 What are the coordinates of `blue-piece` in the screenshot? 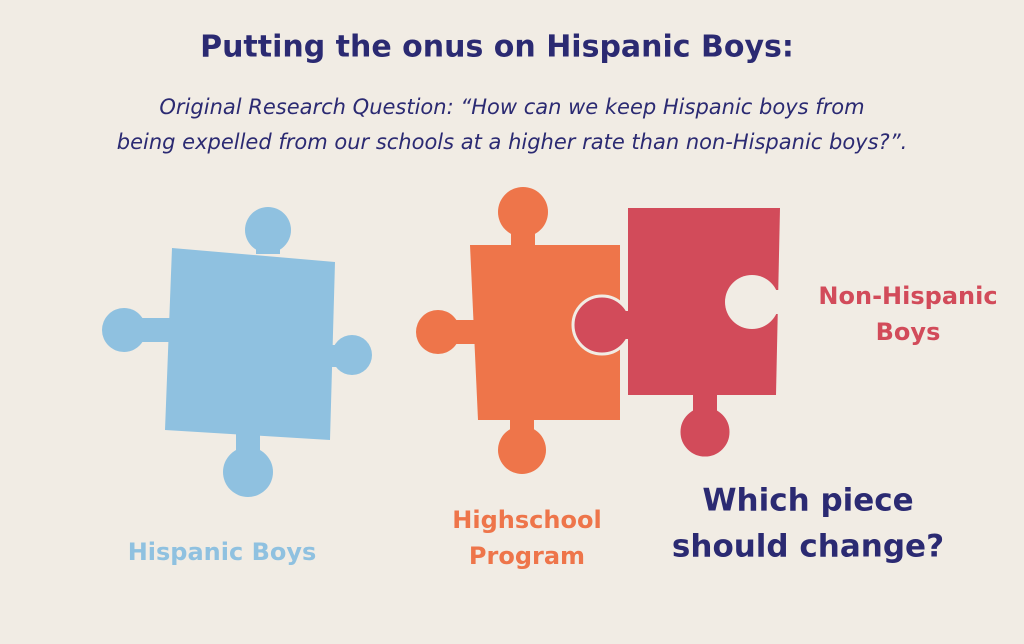 It's located at (237, 352).